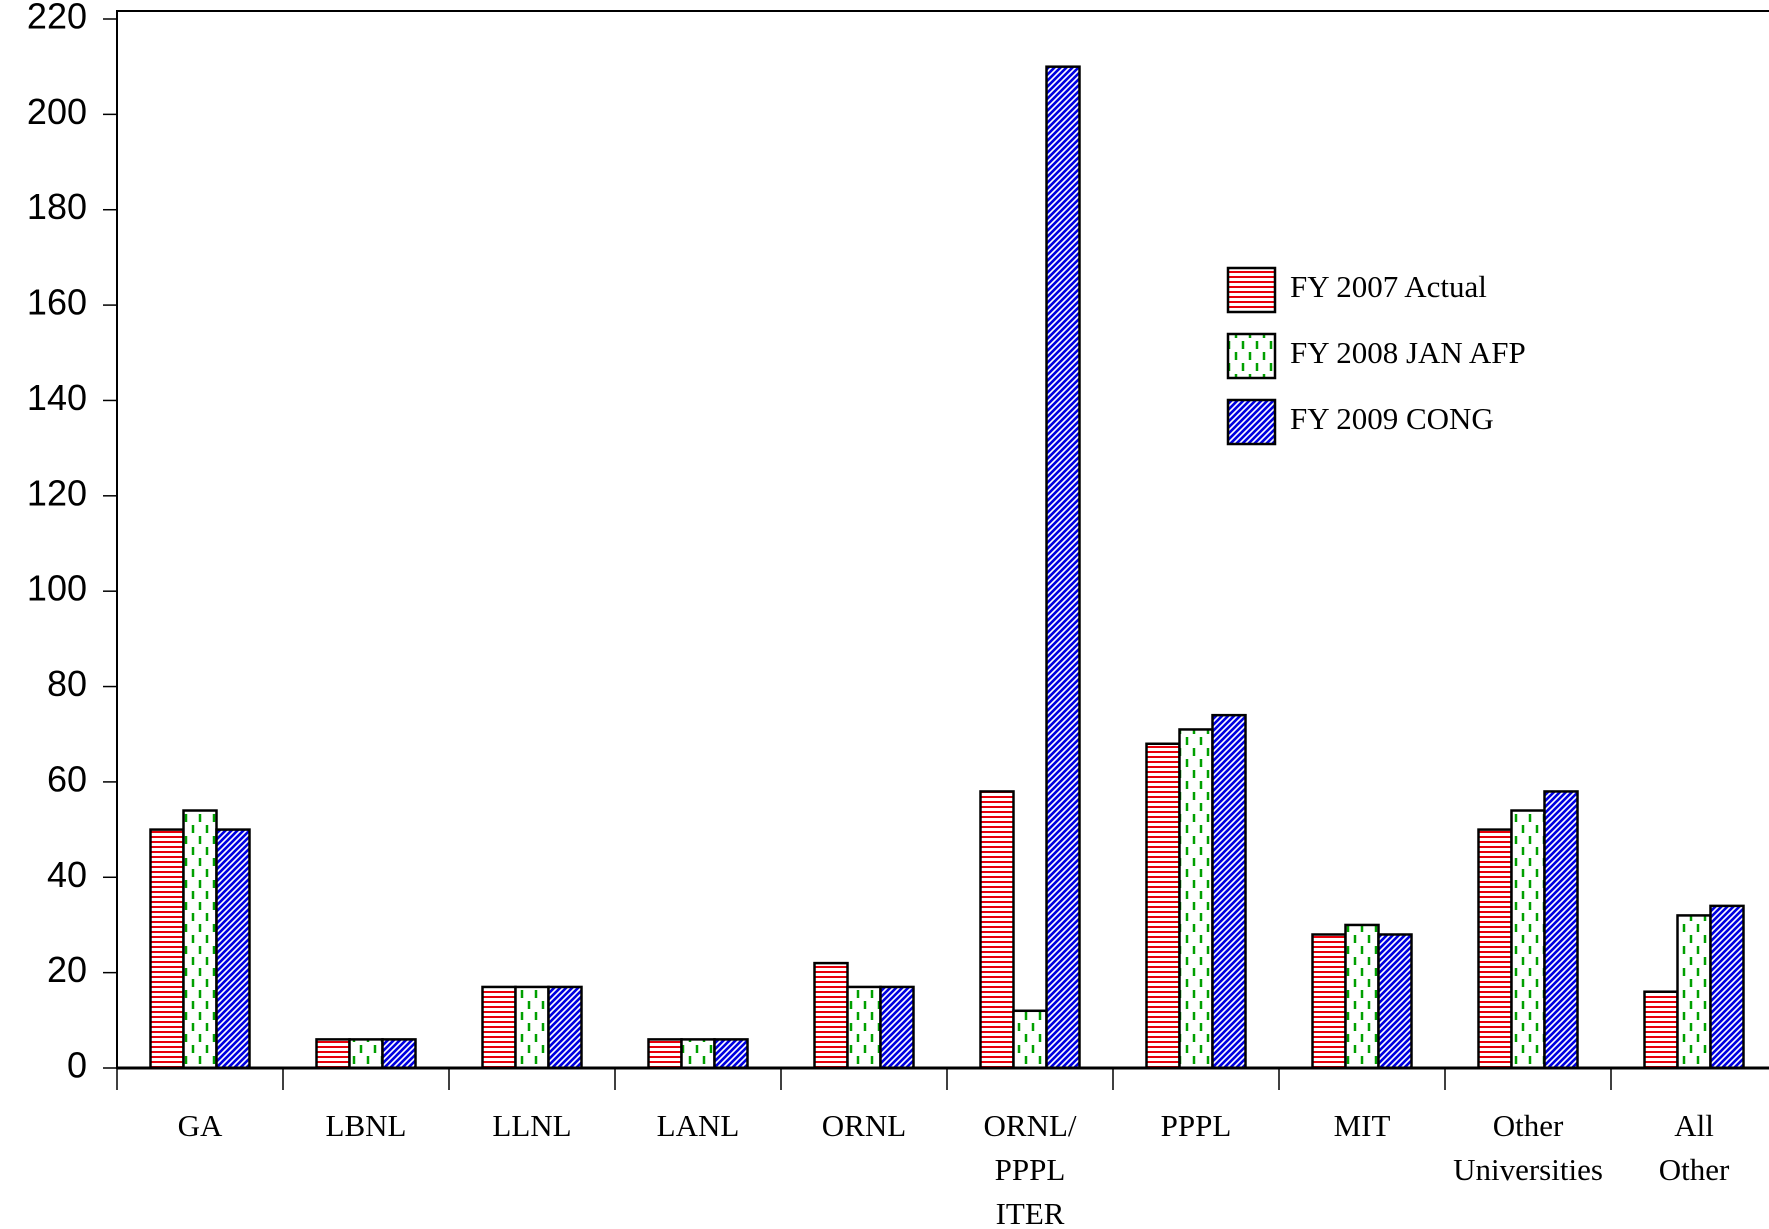  I want to click on x-tick-label: LLNL, so click(531, 1125).